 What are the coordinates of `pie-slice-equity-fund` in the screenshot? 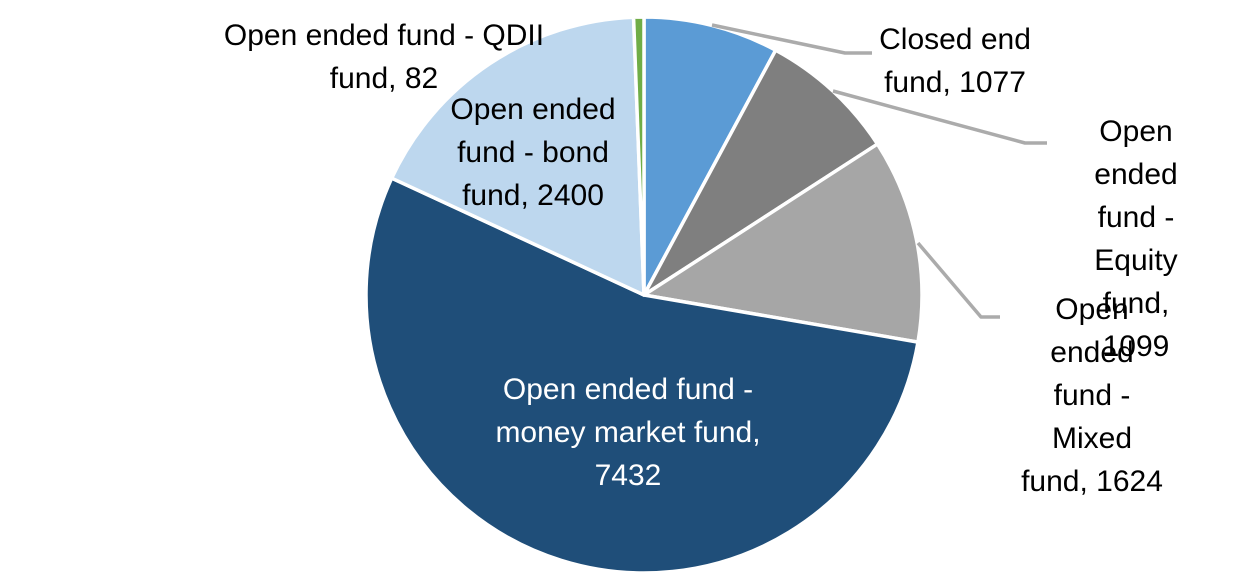 It's located at (761, 172).